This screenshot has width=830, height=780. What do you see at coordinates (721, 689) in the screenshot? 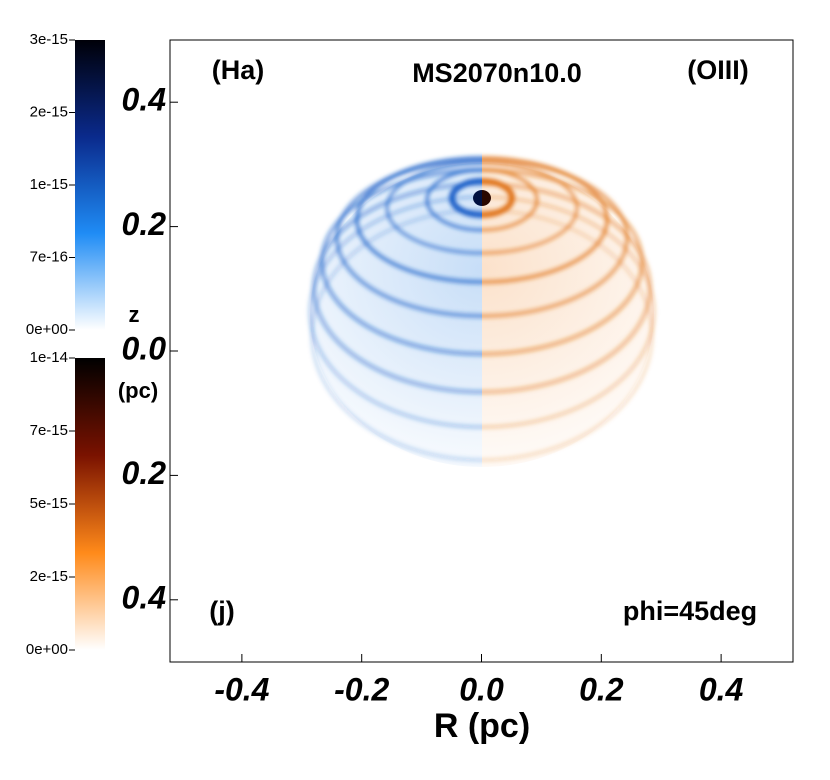
I see `x-tick-label: 0.4` at bounding box center [721, 689].